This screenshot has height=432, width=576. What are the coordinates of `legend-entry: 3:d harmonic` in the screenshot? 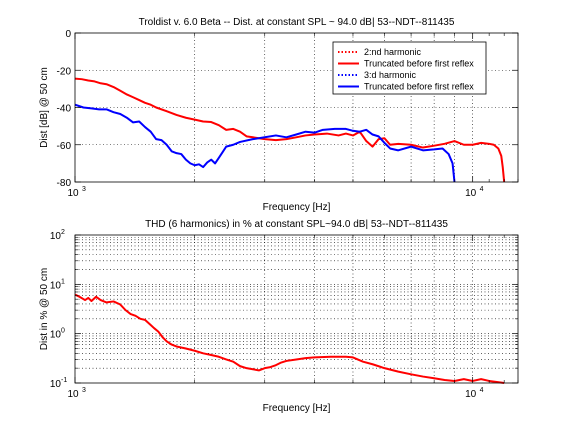 It's located at (377, 75).